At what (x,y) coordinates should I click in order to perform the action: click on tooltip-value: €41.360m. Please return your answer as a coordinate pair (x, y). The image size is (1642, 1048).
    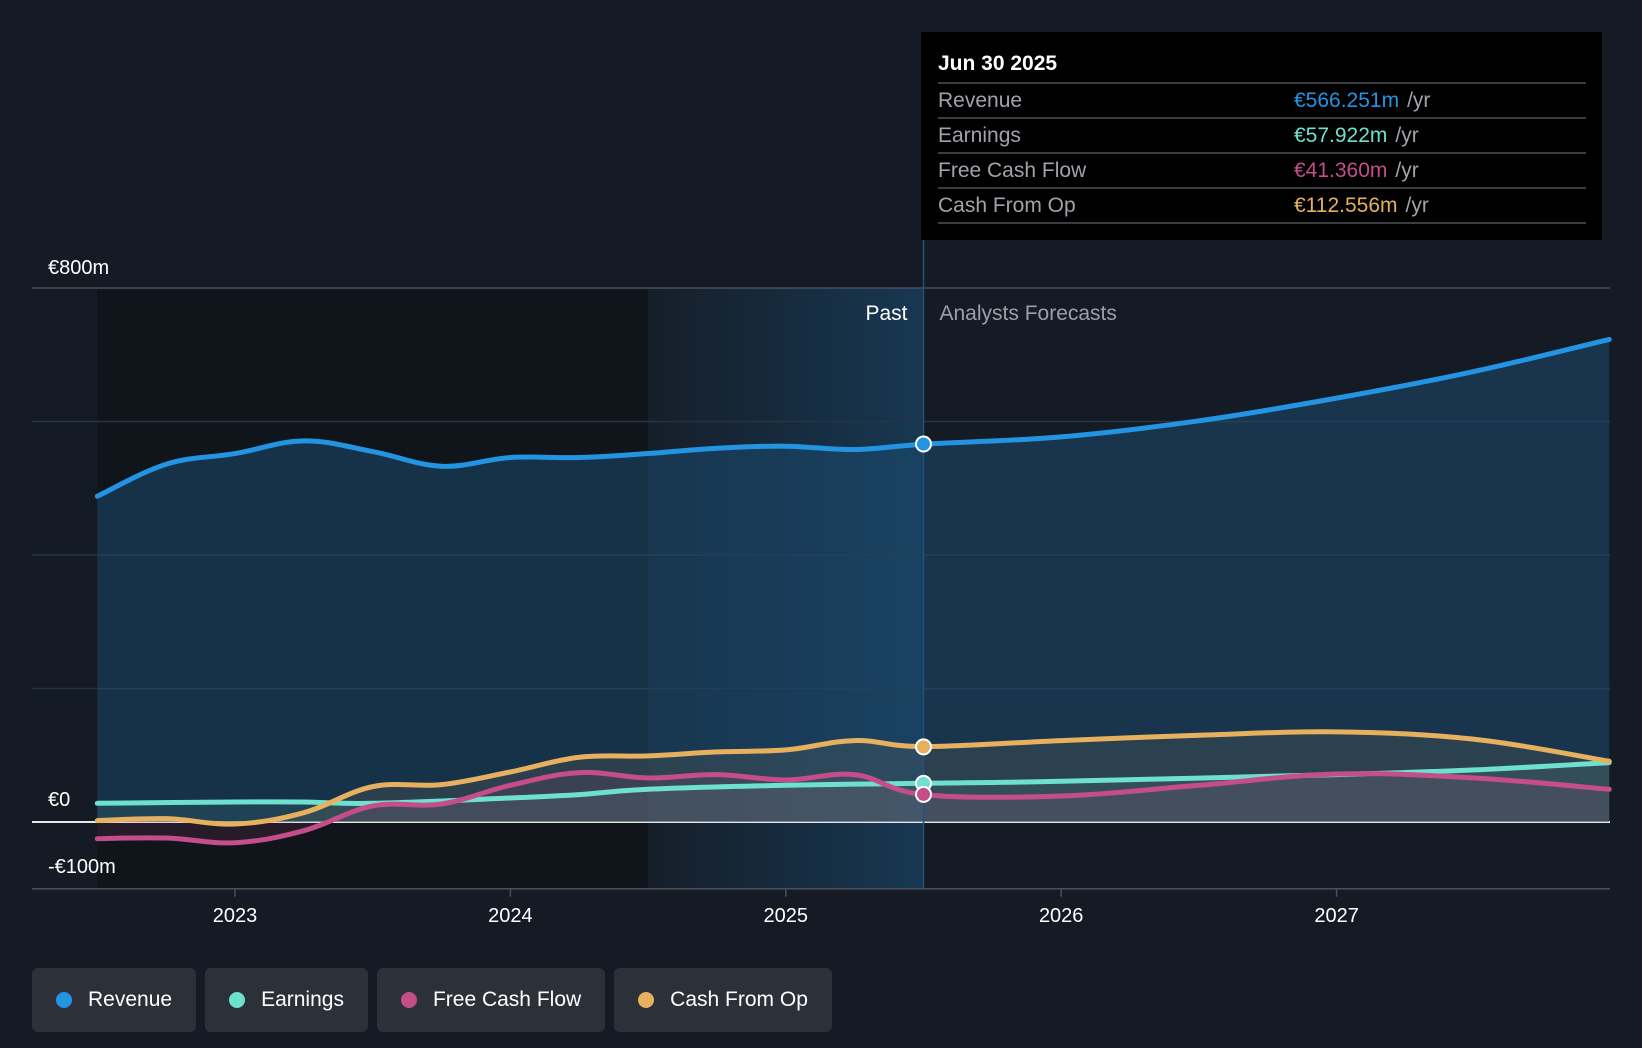
    Looking at the image, I should click on (1341, 170).